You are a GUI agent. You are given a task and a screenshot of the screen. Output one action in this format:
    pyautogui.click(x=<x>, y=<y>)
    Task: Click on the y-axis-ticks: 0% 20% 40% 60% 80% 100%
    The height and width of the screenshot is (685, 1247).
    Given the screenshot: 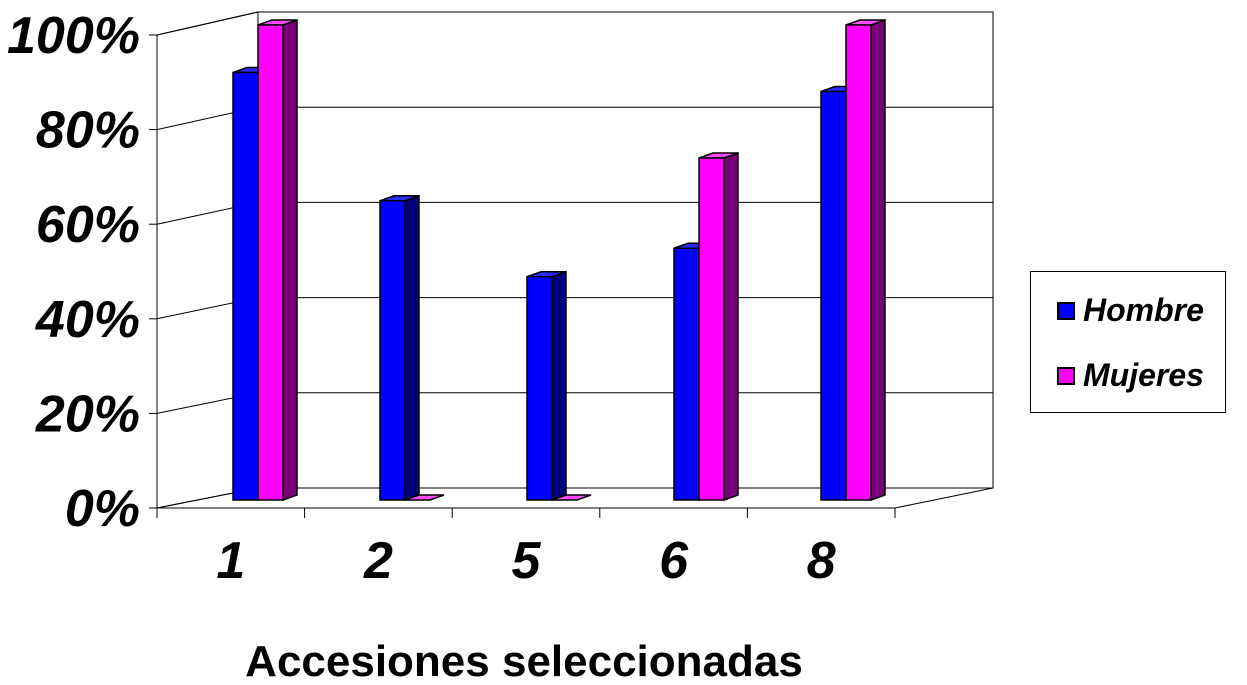 What is the action you would take?
    pyautogui.click(x=82, y=272)
    